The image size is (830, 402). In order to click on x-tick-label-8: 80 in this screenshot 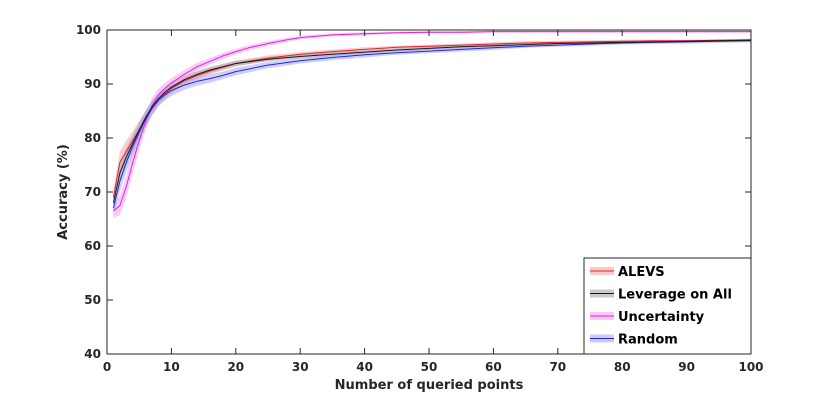, I will do `click(622, 367)`.